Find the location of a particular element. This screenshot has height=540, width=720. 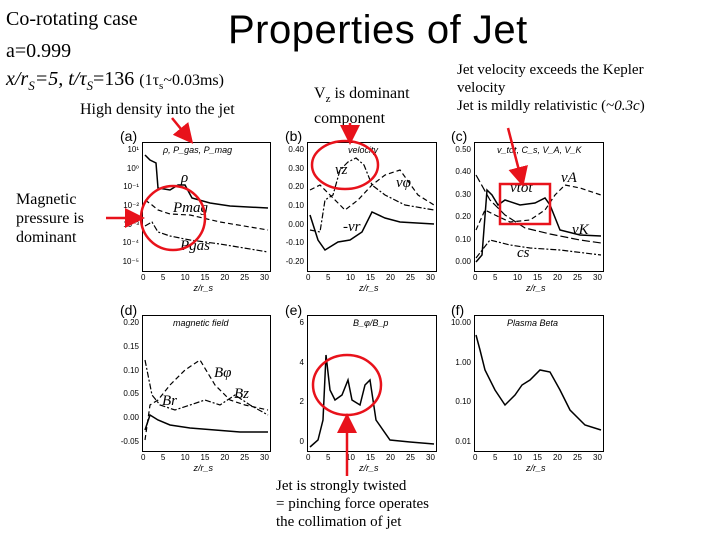

panel-e: B_φ/B_p is located at coordinates (372, 383).